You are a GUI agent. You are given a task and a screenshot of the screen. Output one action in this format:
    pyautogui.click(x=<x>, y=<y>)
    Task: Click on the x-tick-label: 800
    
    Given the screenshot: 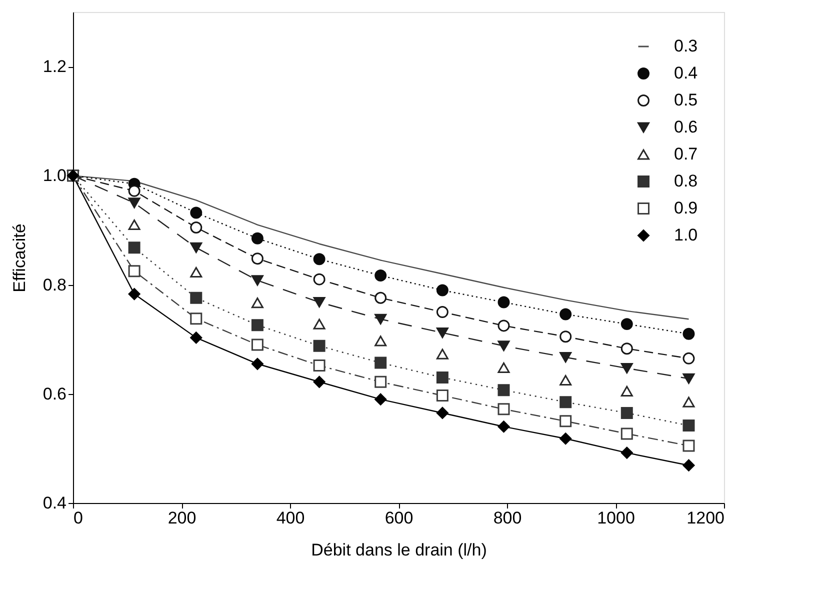 What is the action you would take?
    pyautogui.click(x=507, y=518)
    